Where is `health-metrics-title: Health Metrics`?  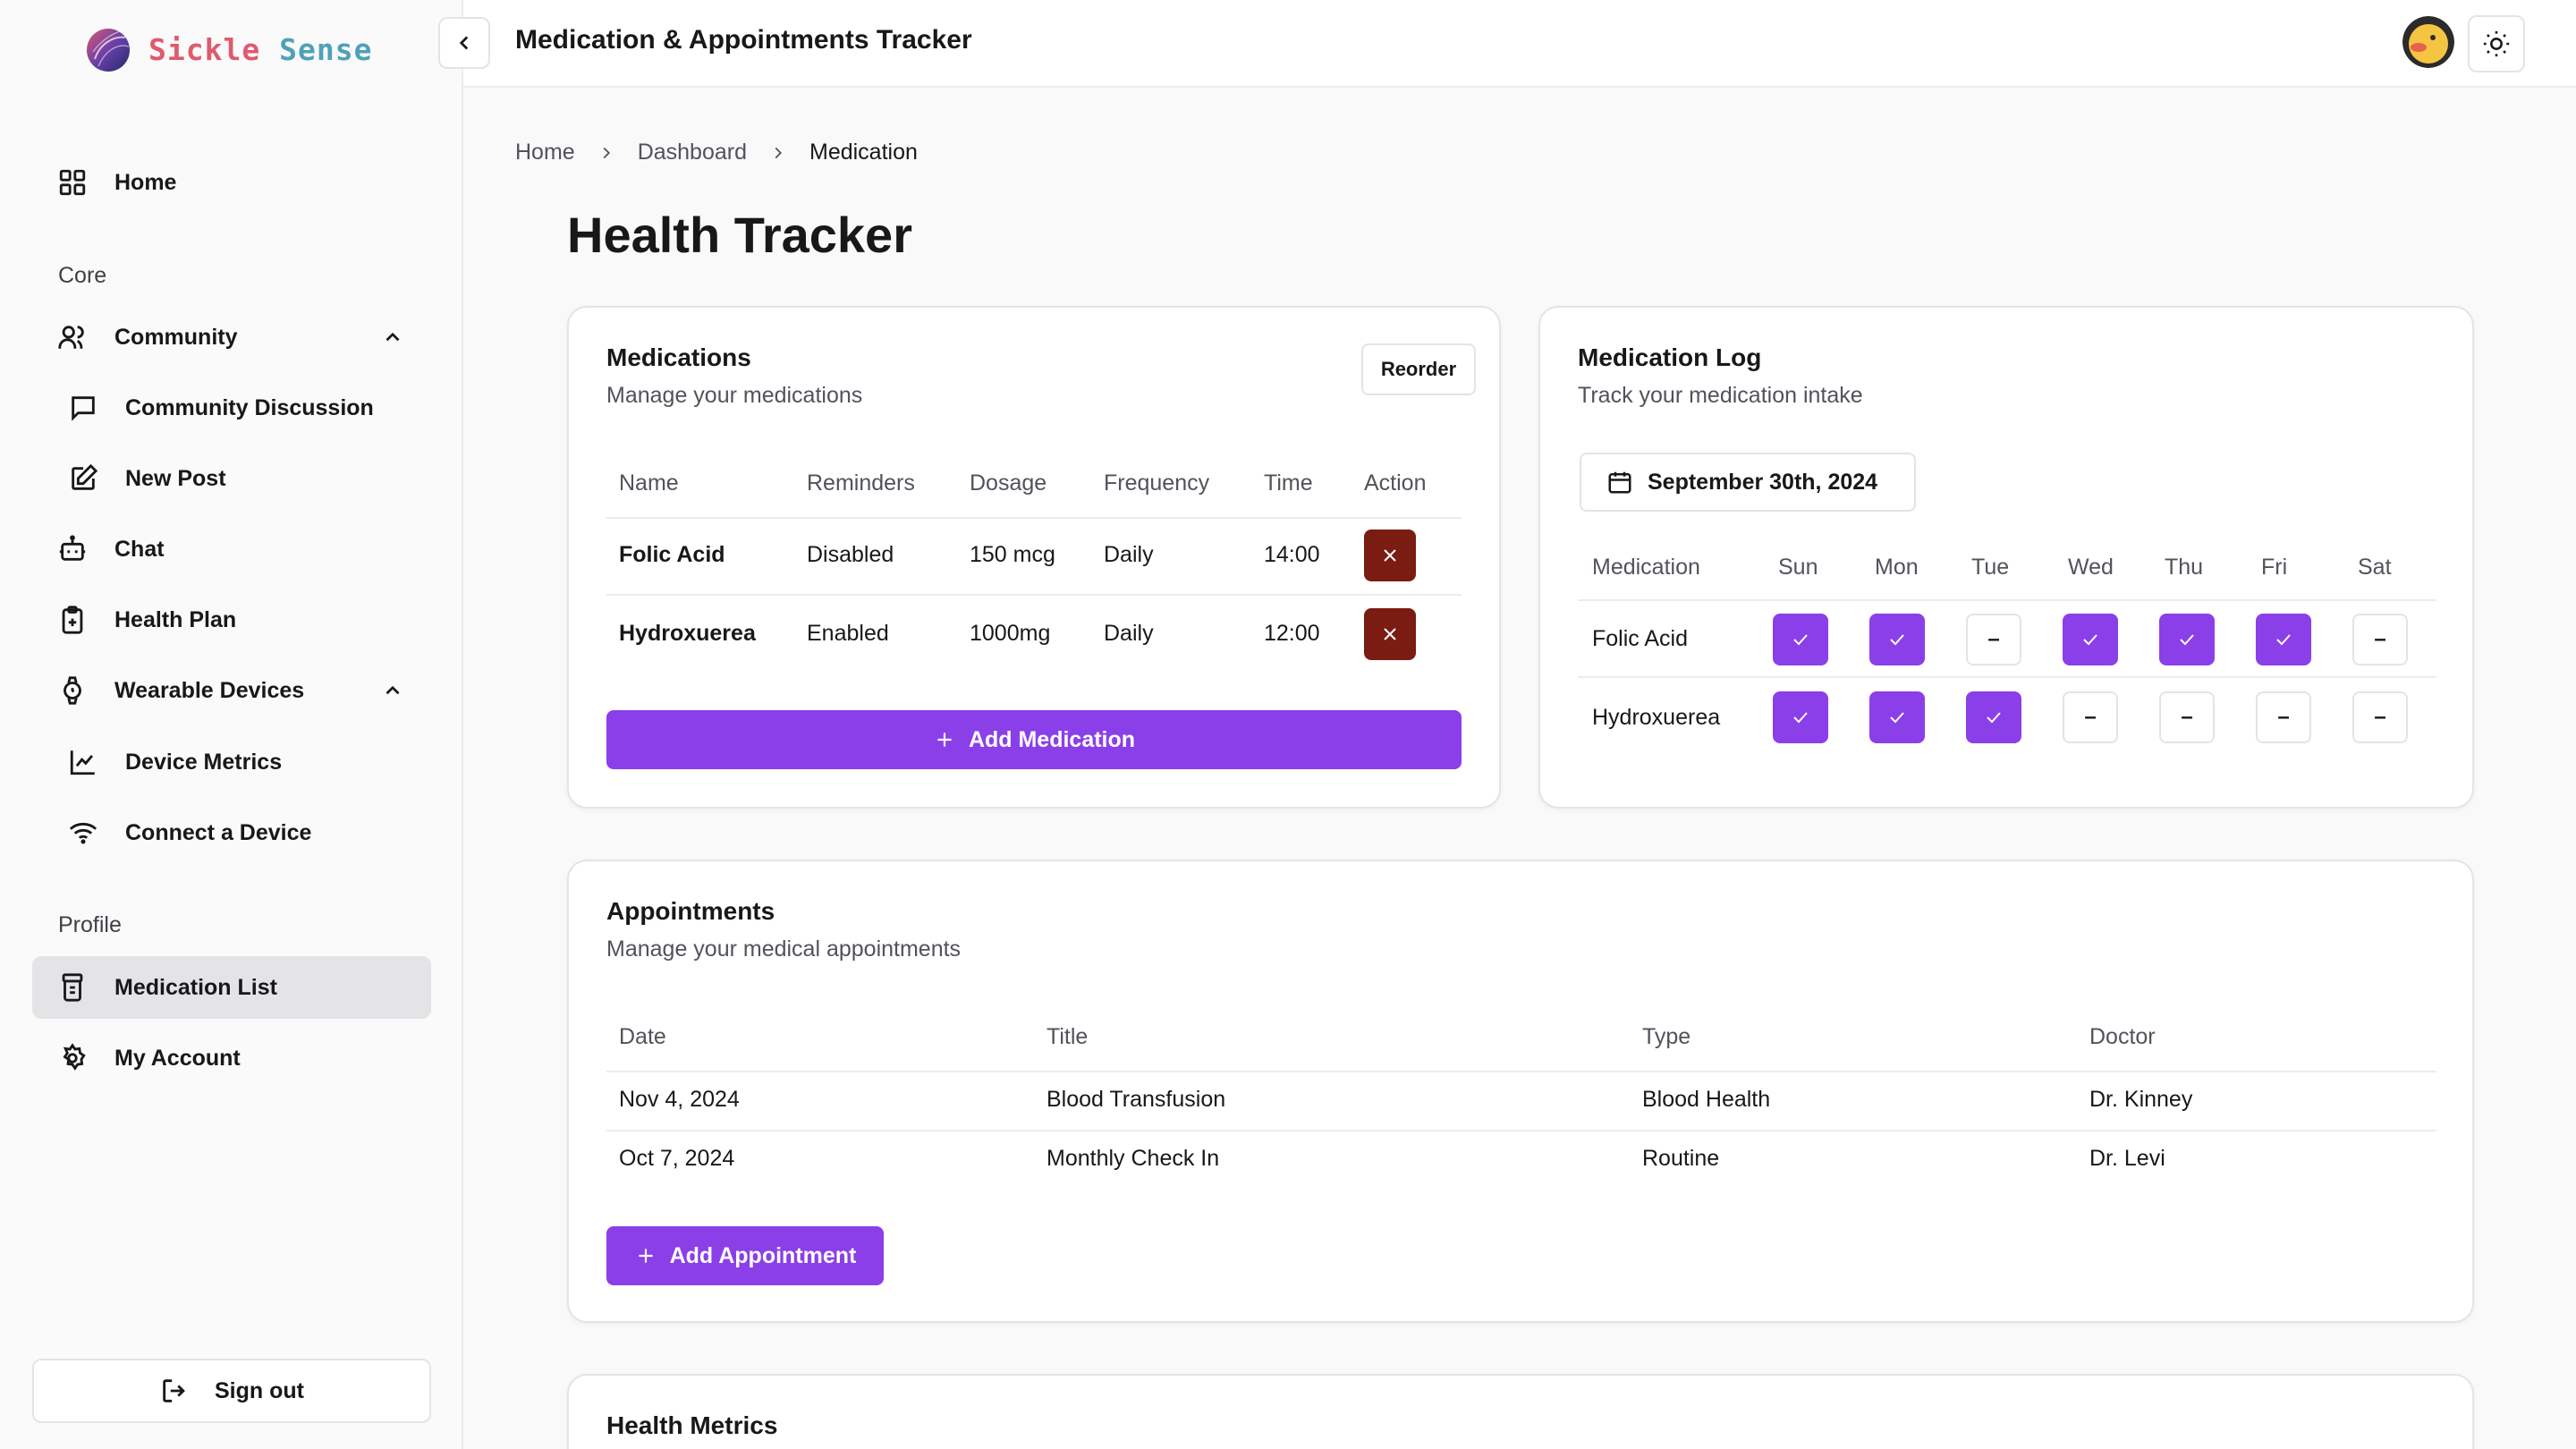 health-metrics-title: Health Metrics is located at coordinates (692, 1425).